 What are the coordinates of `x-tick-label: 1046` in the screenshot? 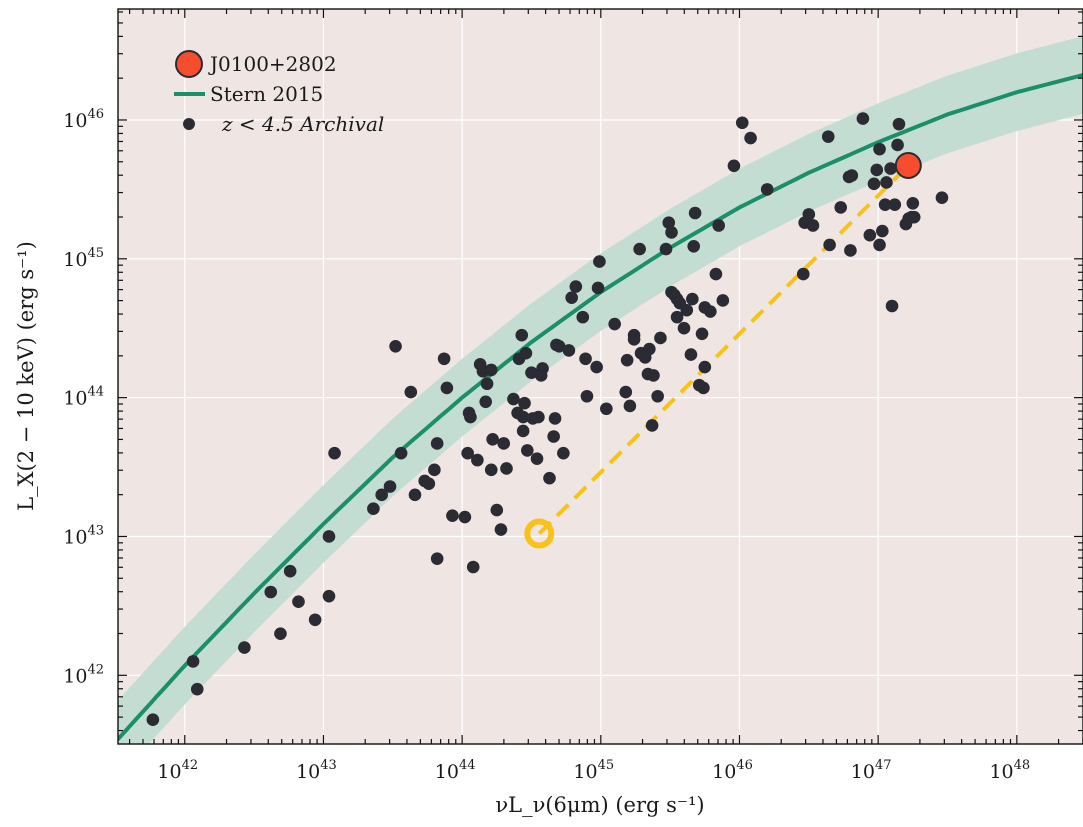 It's located at (732, 770).